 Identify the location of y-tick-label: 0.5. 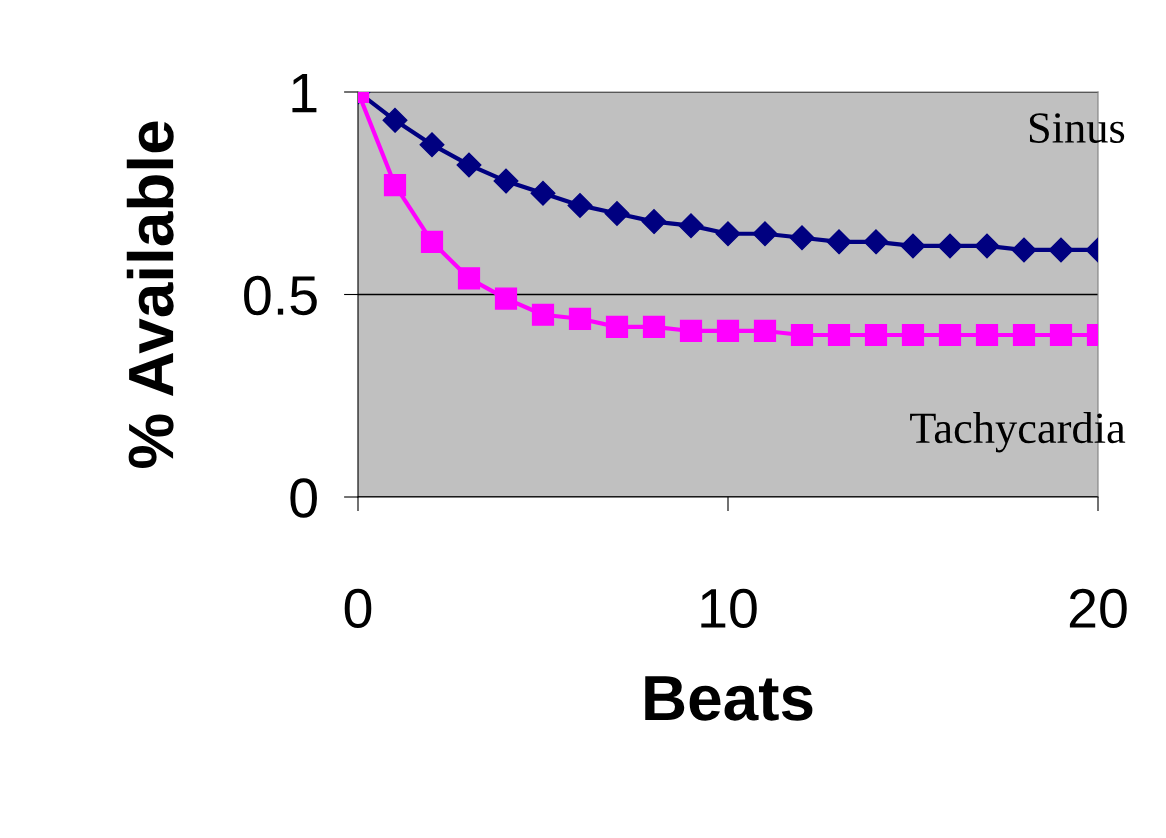
(280, 295).